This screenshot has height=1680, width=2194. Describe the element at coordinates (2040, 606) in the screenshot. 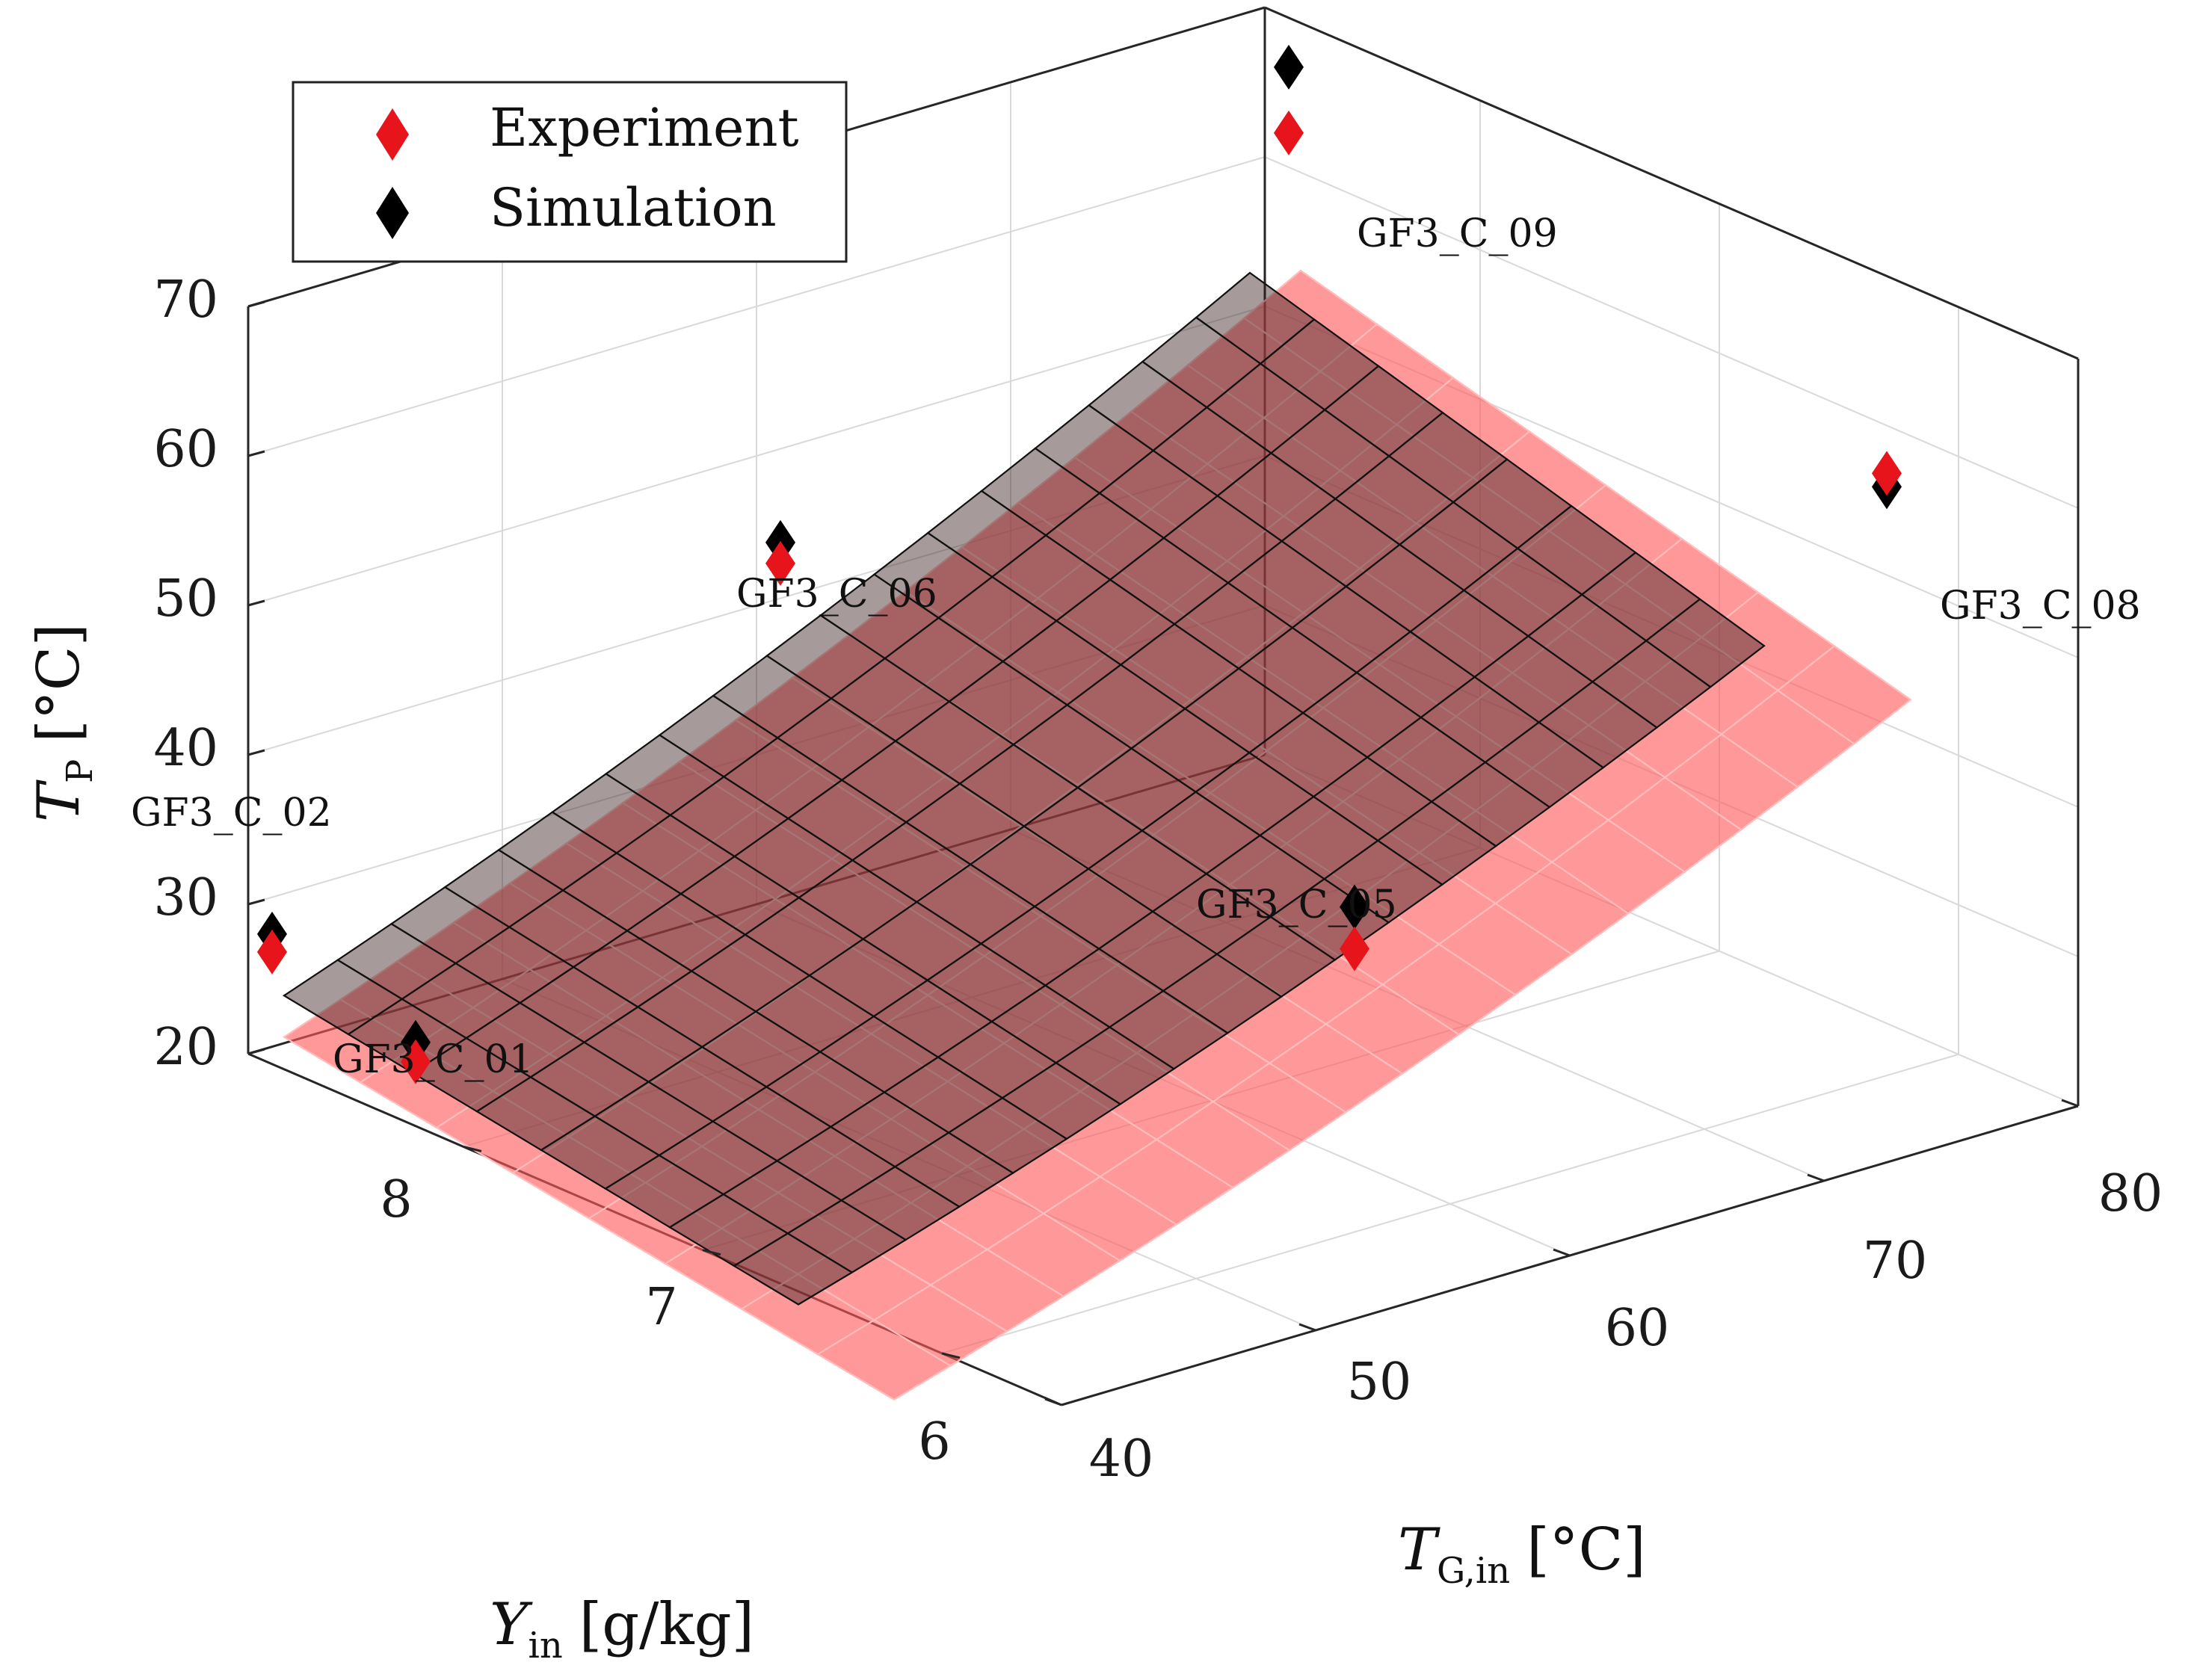

I see `point-label: GF3_C_08` at that location.